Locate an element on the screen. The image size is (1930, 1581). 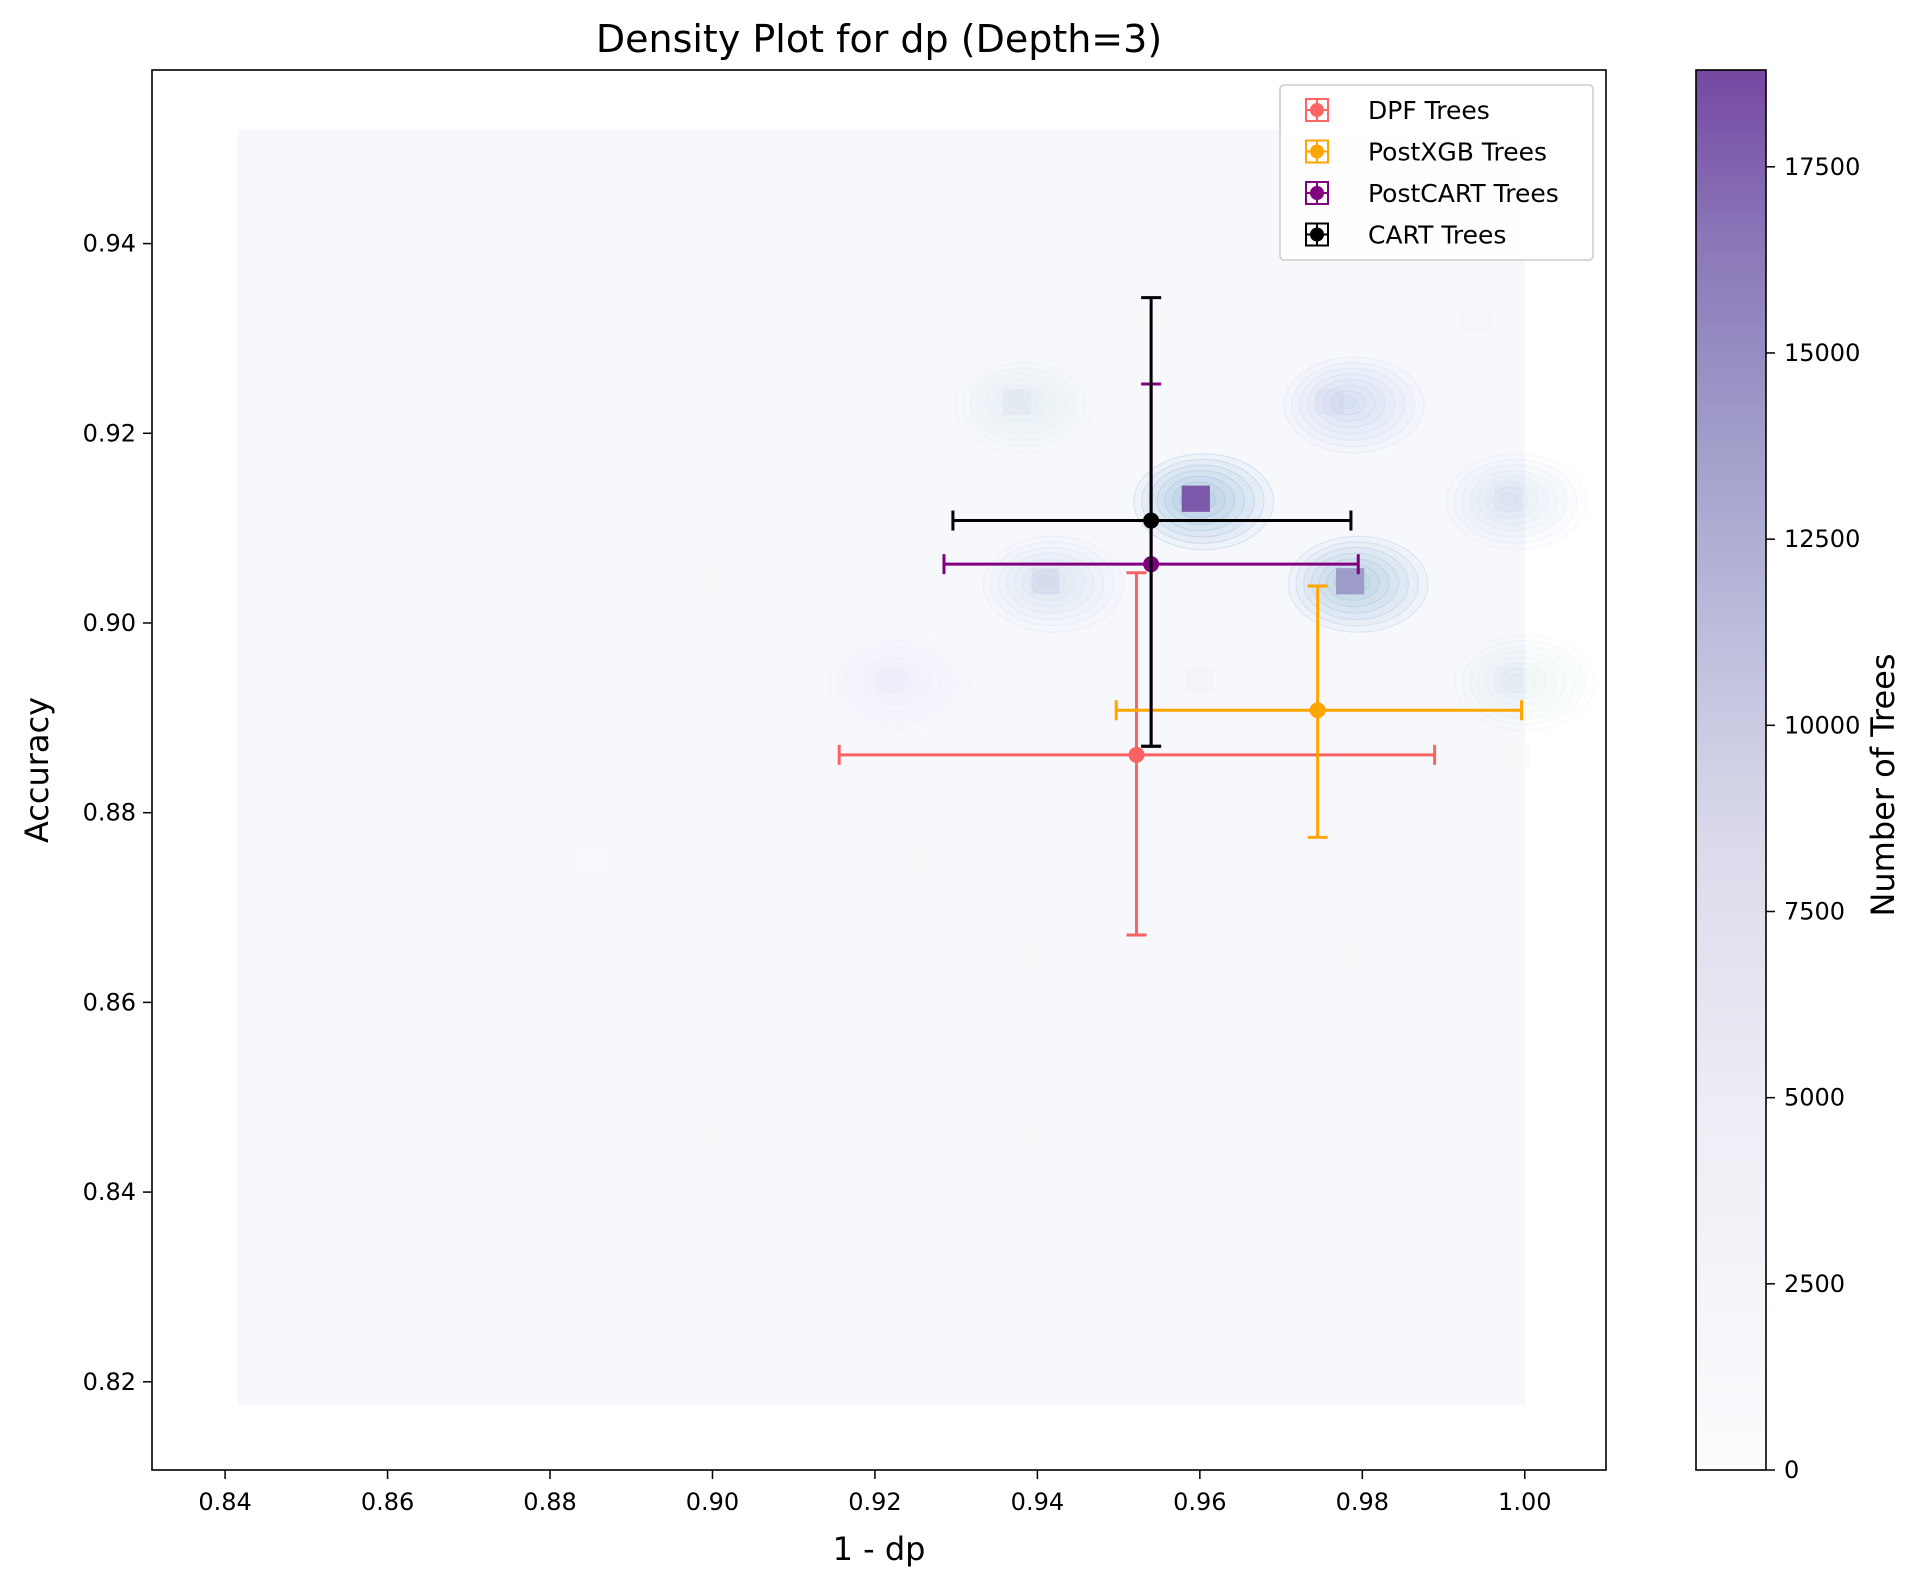
colorbar-tick-label: 5000 is located at coordinates (1814, 1098).